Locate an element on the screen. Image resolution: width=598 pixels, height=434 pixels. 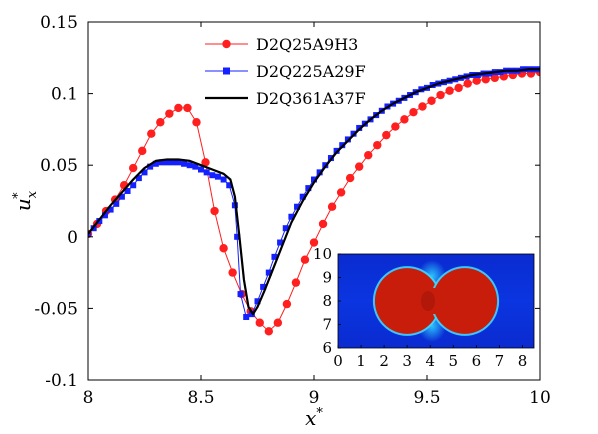
inset-droplets is located at coordinates (436, 301).